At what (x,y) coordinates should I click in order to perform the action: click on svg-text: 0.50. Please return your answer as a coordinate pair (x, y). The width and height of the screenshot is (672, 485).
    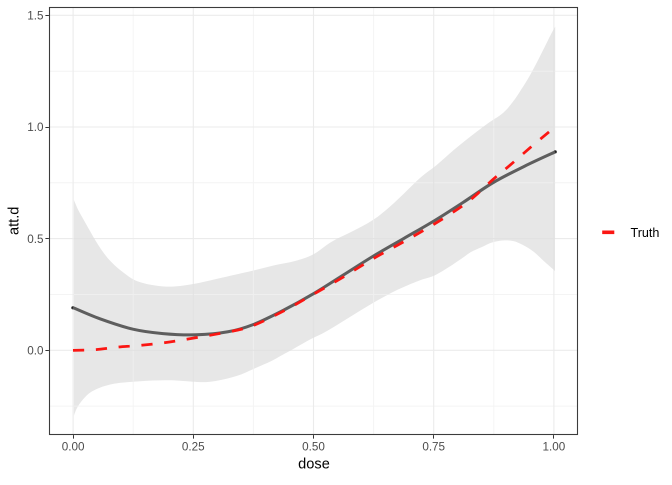
    Looking at the image, I should click on (313, 447).